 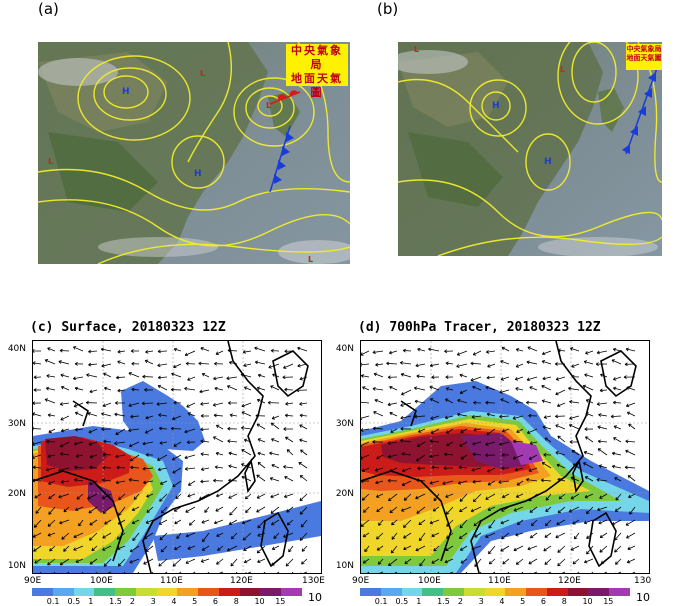 I want to click on high-marker-a1: H, so click(x=126, y=92).